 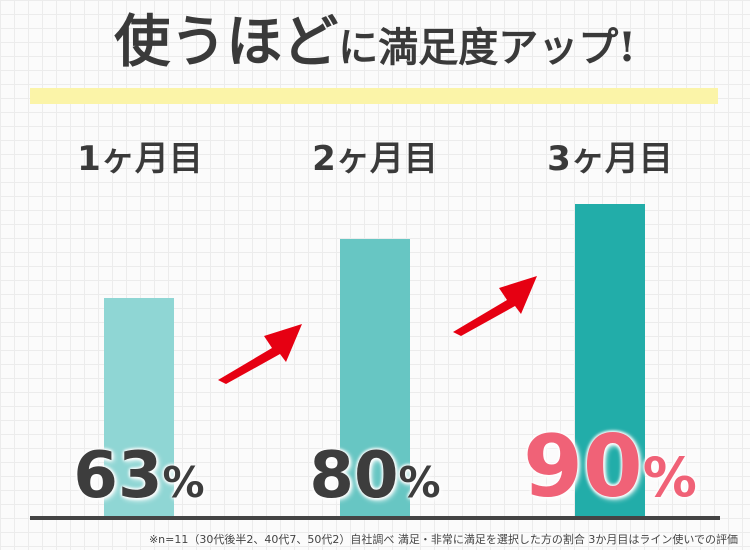 What do you see at coordinates (260, 354) in the screenshot?
I see `up-arrow-1-icon` at bounding box center [260, 354].